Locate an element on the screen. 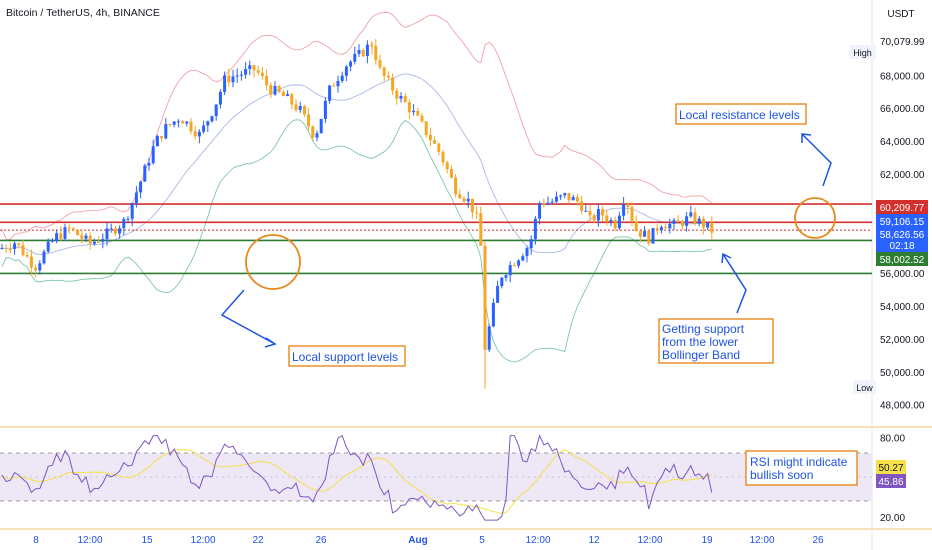  rsi-axis: 80.00 20.00 is located at coordinates (892, 479).